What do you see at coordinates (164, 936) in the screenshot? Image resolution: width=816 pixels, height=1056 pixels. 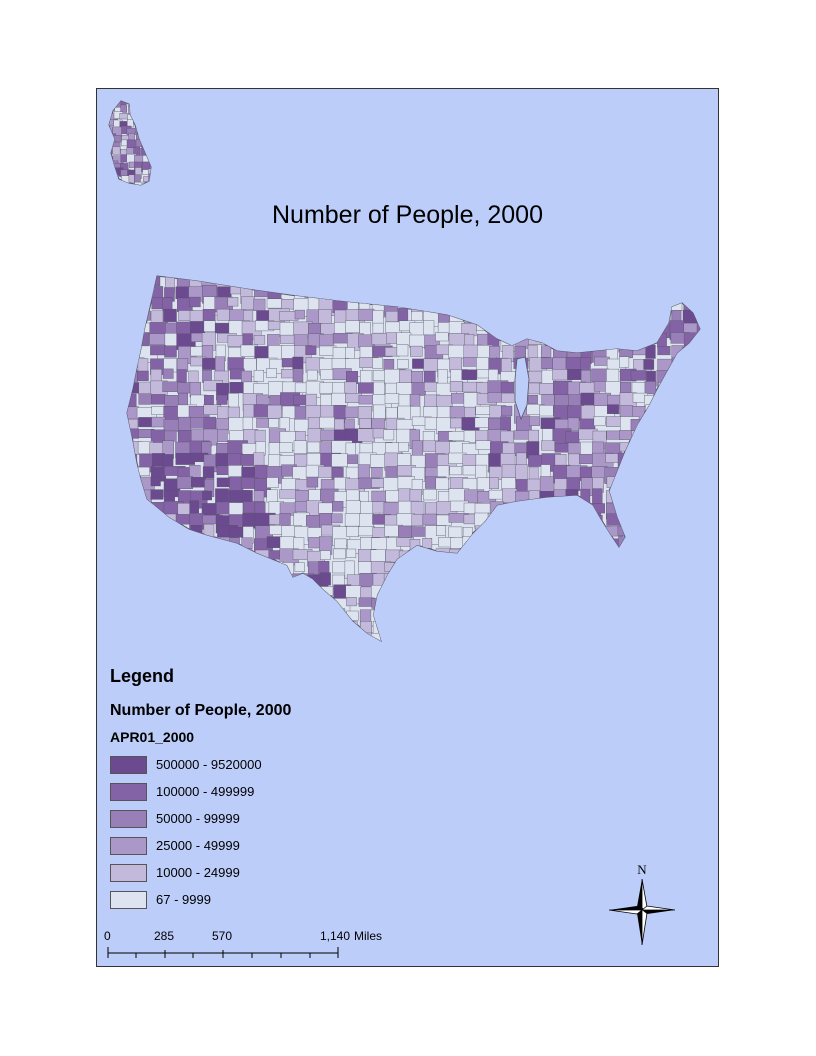 I see `scale-tick-285: 285` at bounding box center [164, 936].